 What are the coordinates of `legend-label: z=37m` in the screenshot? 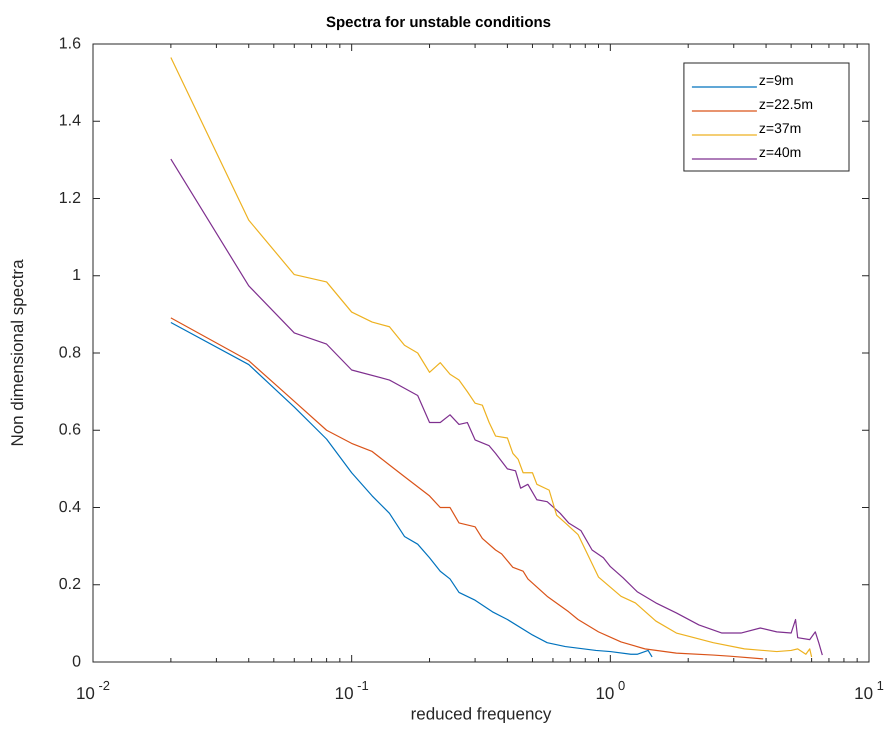 It's located at (780, 128).